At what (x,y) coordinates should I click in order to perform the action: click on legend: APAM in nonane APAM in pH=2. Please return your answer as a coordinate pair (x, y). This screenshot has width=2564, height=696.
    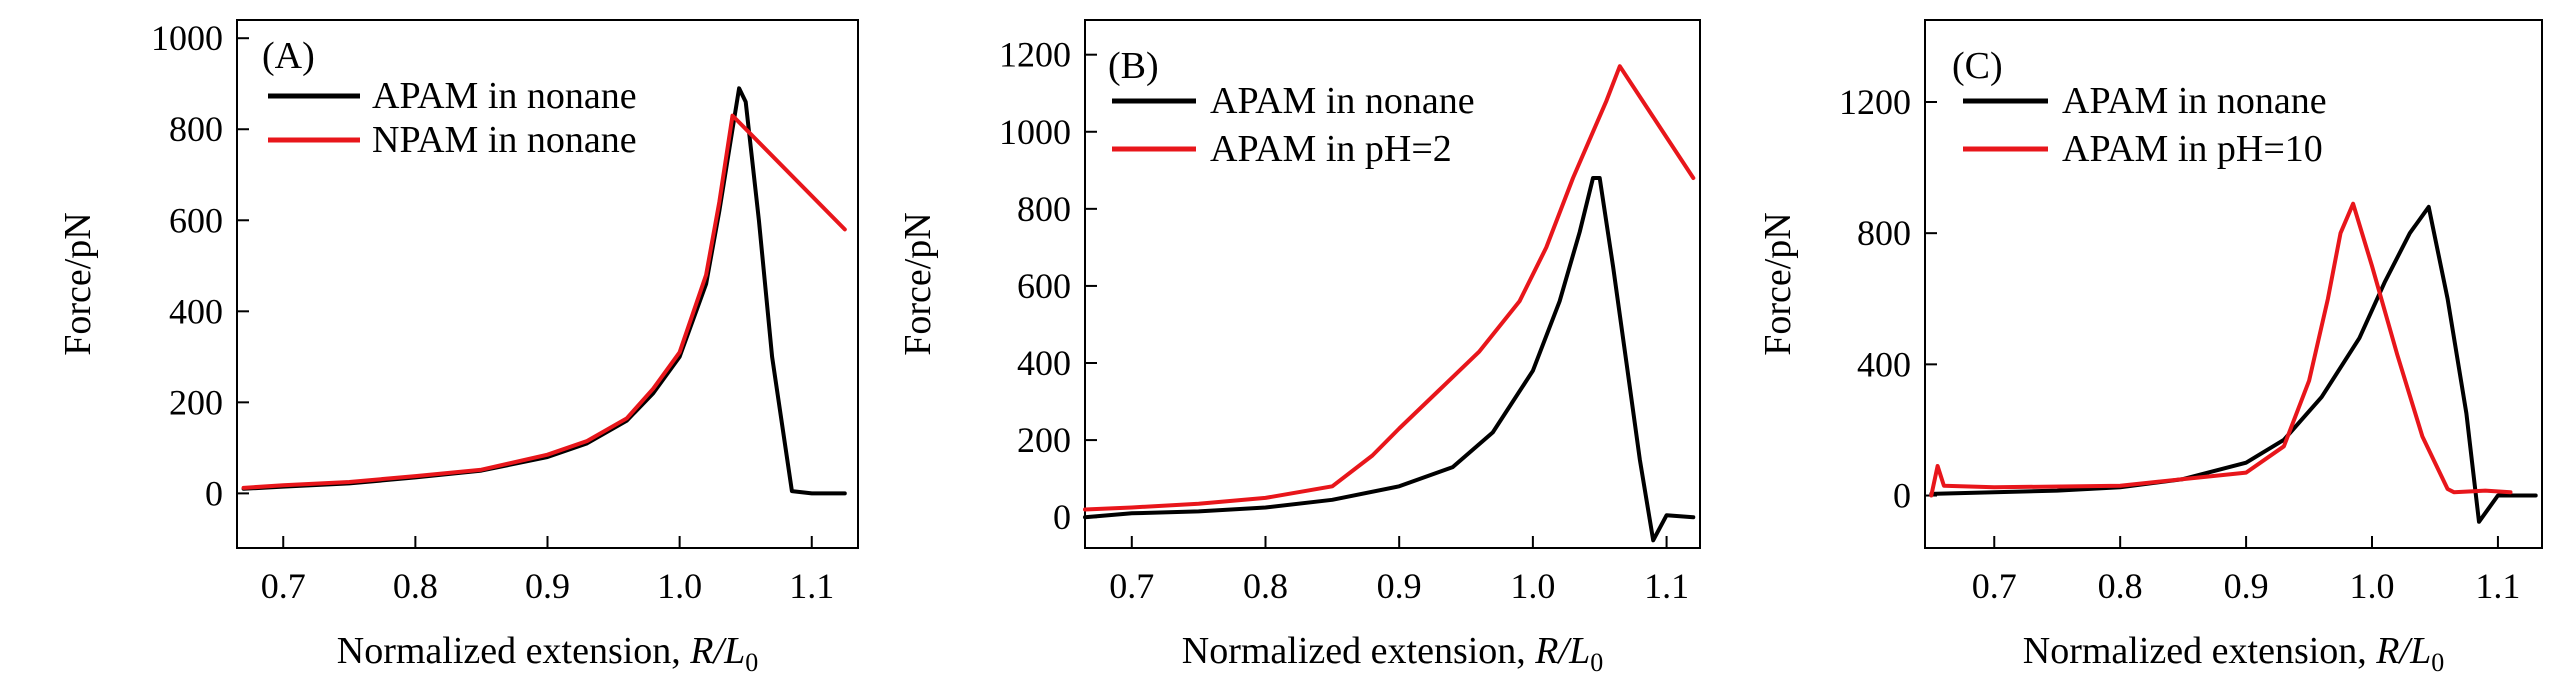
    Looking at the image, I should click on (1293, 125).